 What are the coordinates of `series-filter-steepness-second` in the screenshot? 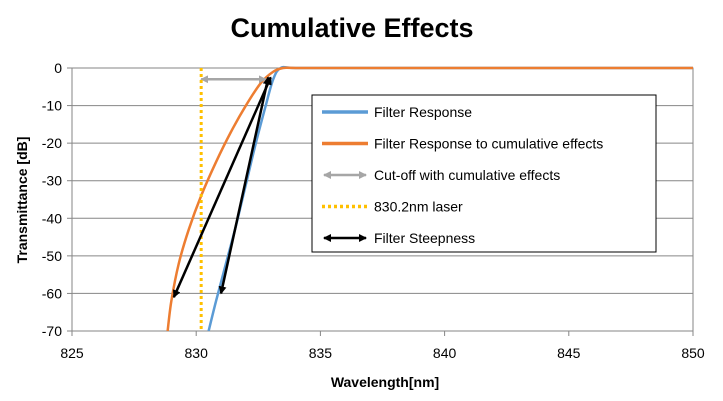 It's located at (244, 185).